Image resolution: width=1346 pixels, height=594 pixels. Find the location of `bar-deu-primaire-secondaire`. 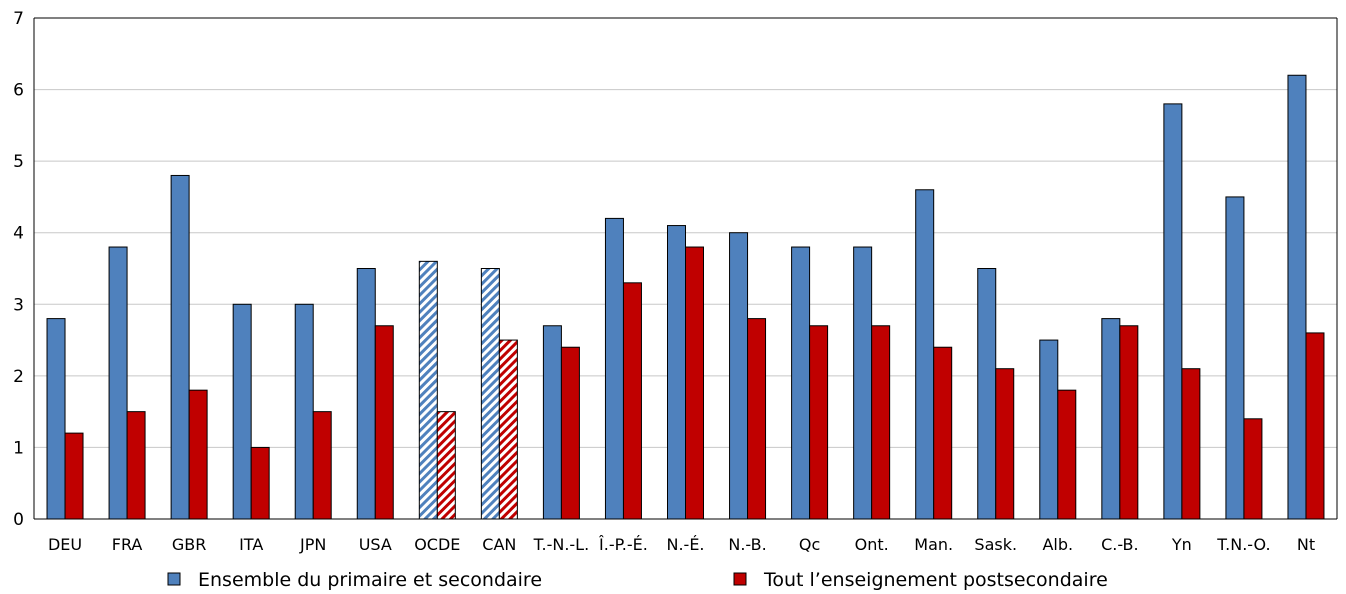

bar-deu-primaire-secondaire is located at coordinates (56, 419).